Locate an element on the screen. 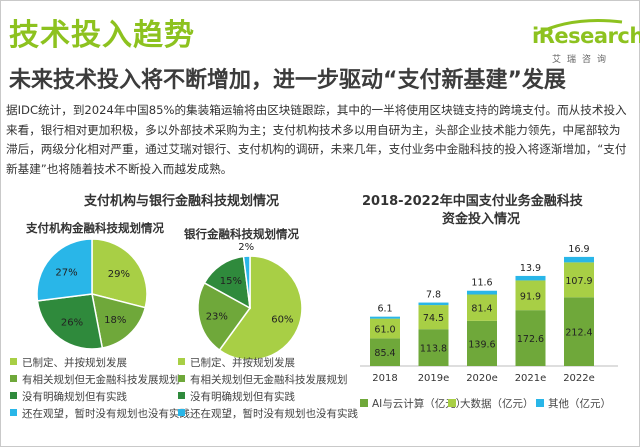 This screenshot has width=640, height=447. pie-chart-banks: 60% 23% 15% 2% is located at coordinates (250, 301).